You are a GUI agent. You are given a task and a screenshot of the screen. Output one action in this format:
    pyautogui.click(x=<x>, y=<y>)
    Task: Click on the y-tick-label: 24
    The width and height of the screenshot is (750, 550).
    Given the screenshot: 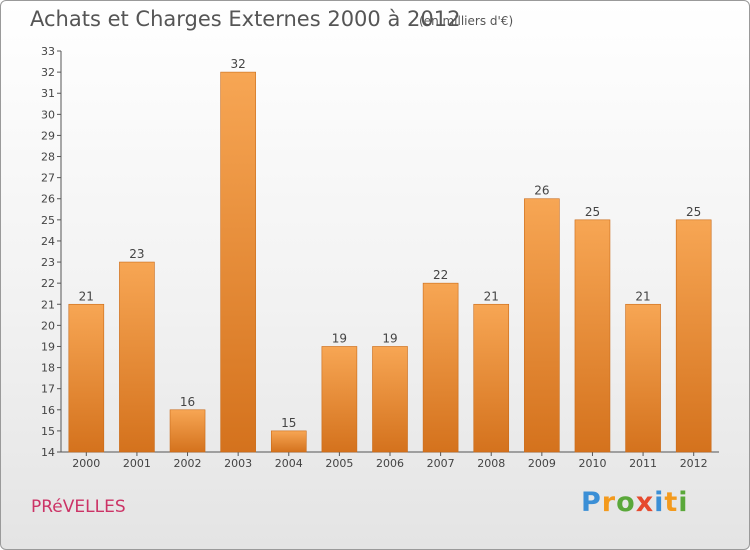 What is the action you would take?
    pyautogui.click(x=48, y=241)
    